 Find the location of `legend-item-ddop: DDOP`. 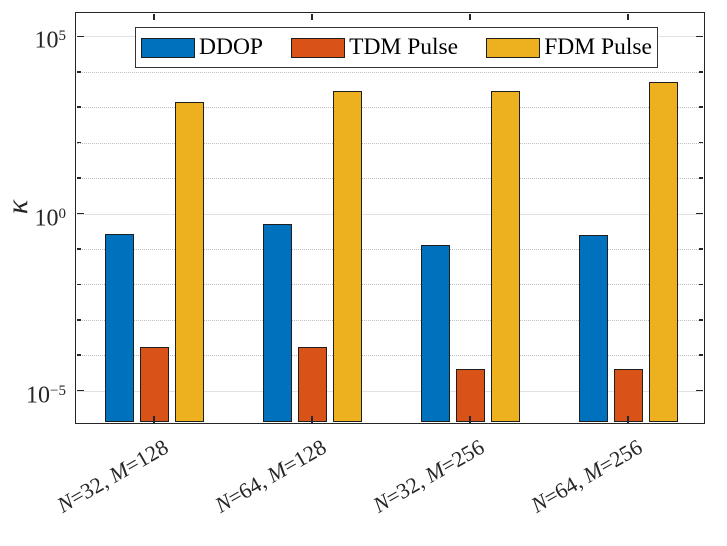

legend-item-ddop: DDOP is located at coordinates (202, 47).